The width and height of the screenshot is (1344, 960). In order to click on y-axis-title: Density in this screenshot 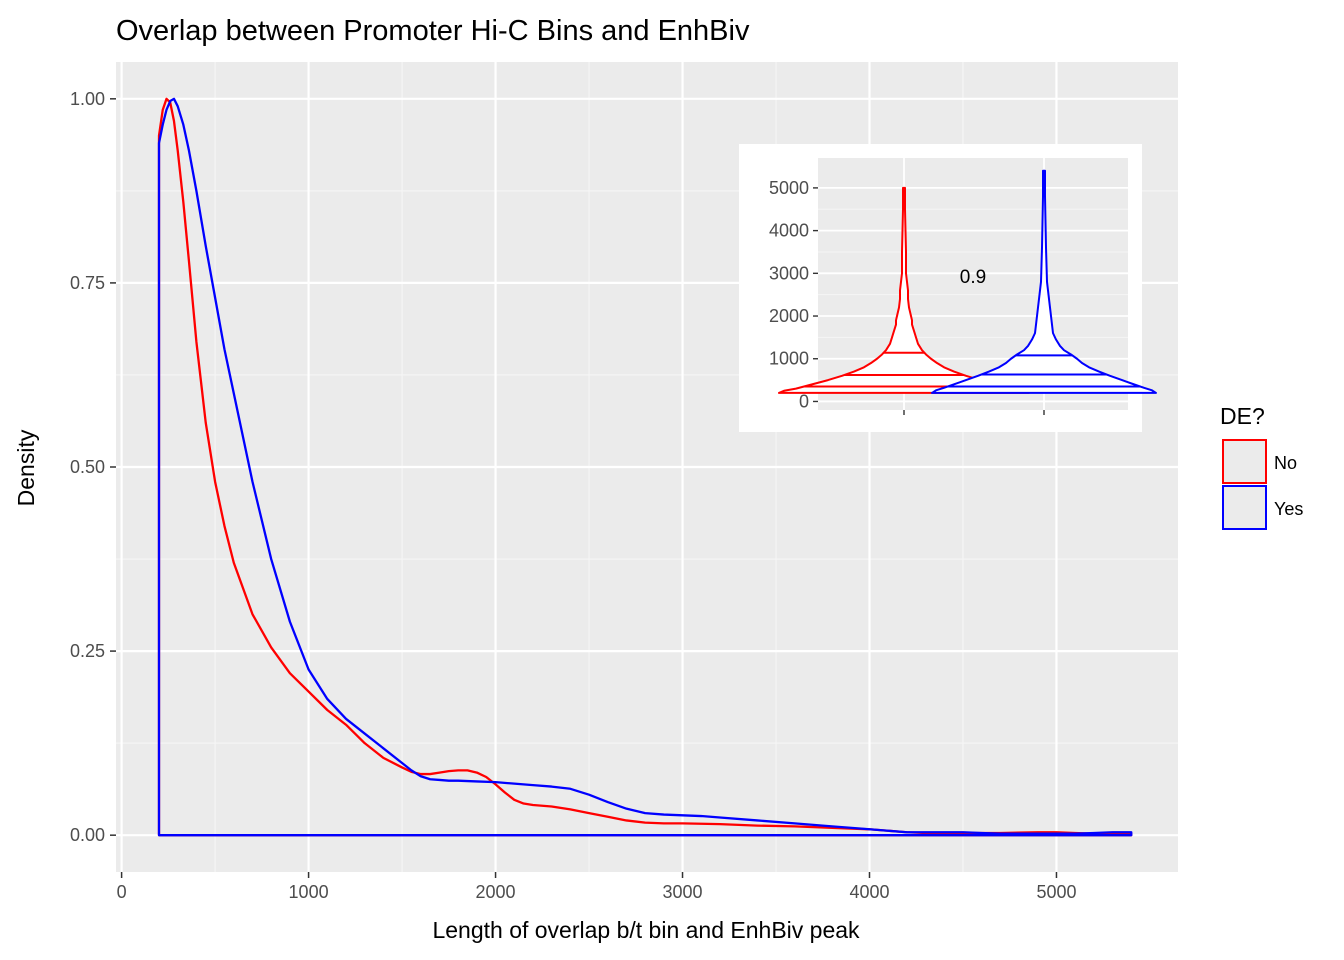, I will do `click(26, 467)`.